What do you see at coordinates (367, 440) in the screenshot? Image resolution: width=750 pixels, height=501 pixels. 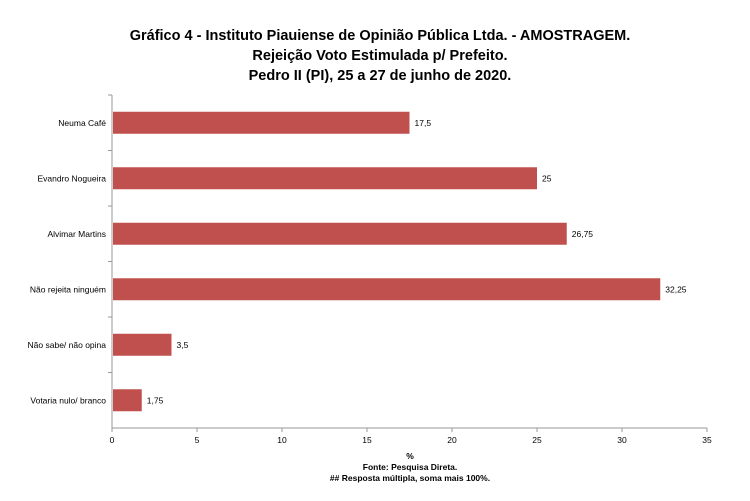 I see `x-tick-label: 15` at bounding box center [367, 440].